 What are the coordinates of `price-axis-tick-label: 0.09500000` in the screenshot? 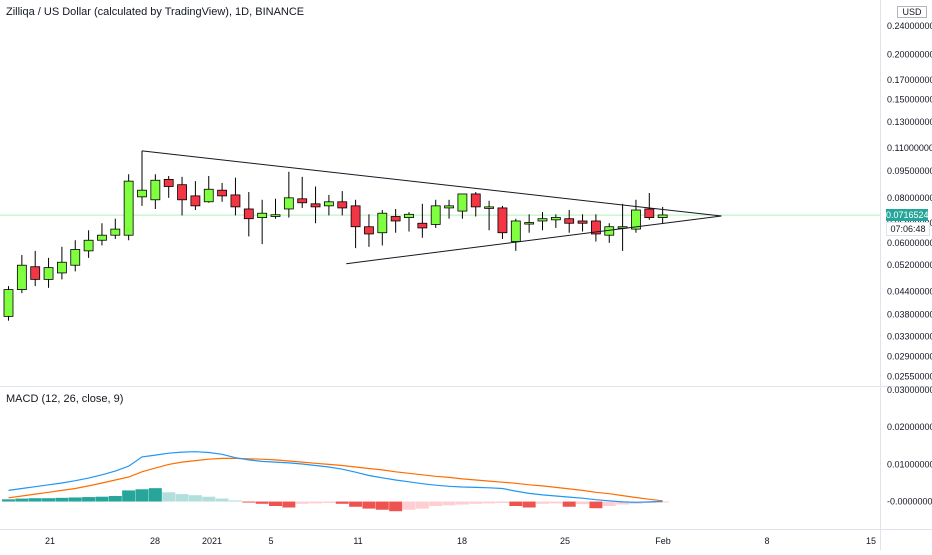 It's located at (909, 171).